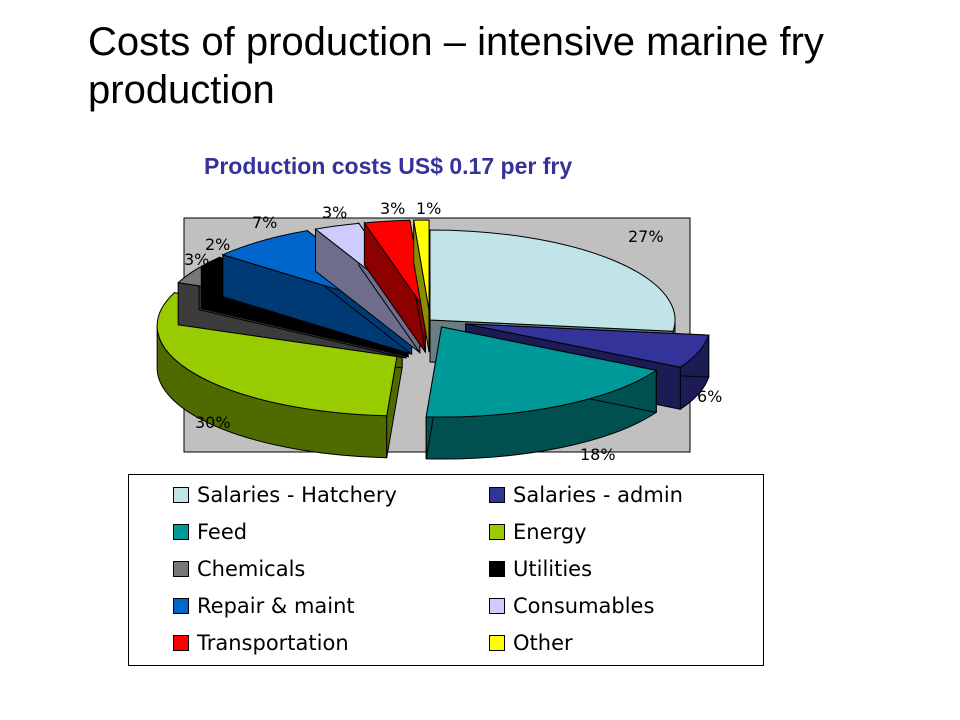 This screenshot has height=720, width=960. Describe the element at coordinates (196, 259) in the screenshot. I see `slice-label-5: 3%` at that location.